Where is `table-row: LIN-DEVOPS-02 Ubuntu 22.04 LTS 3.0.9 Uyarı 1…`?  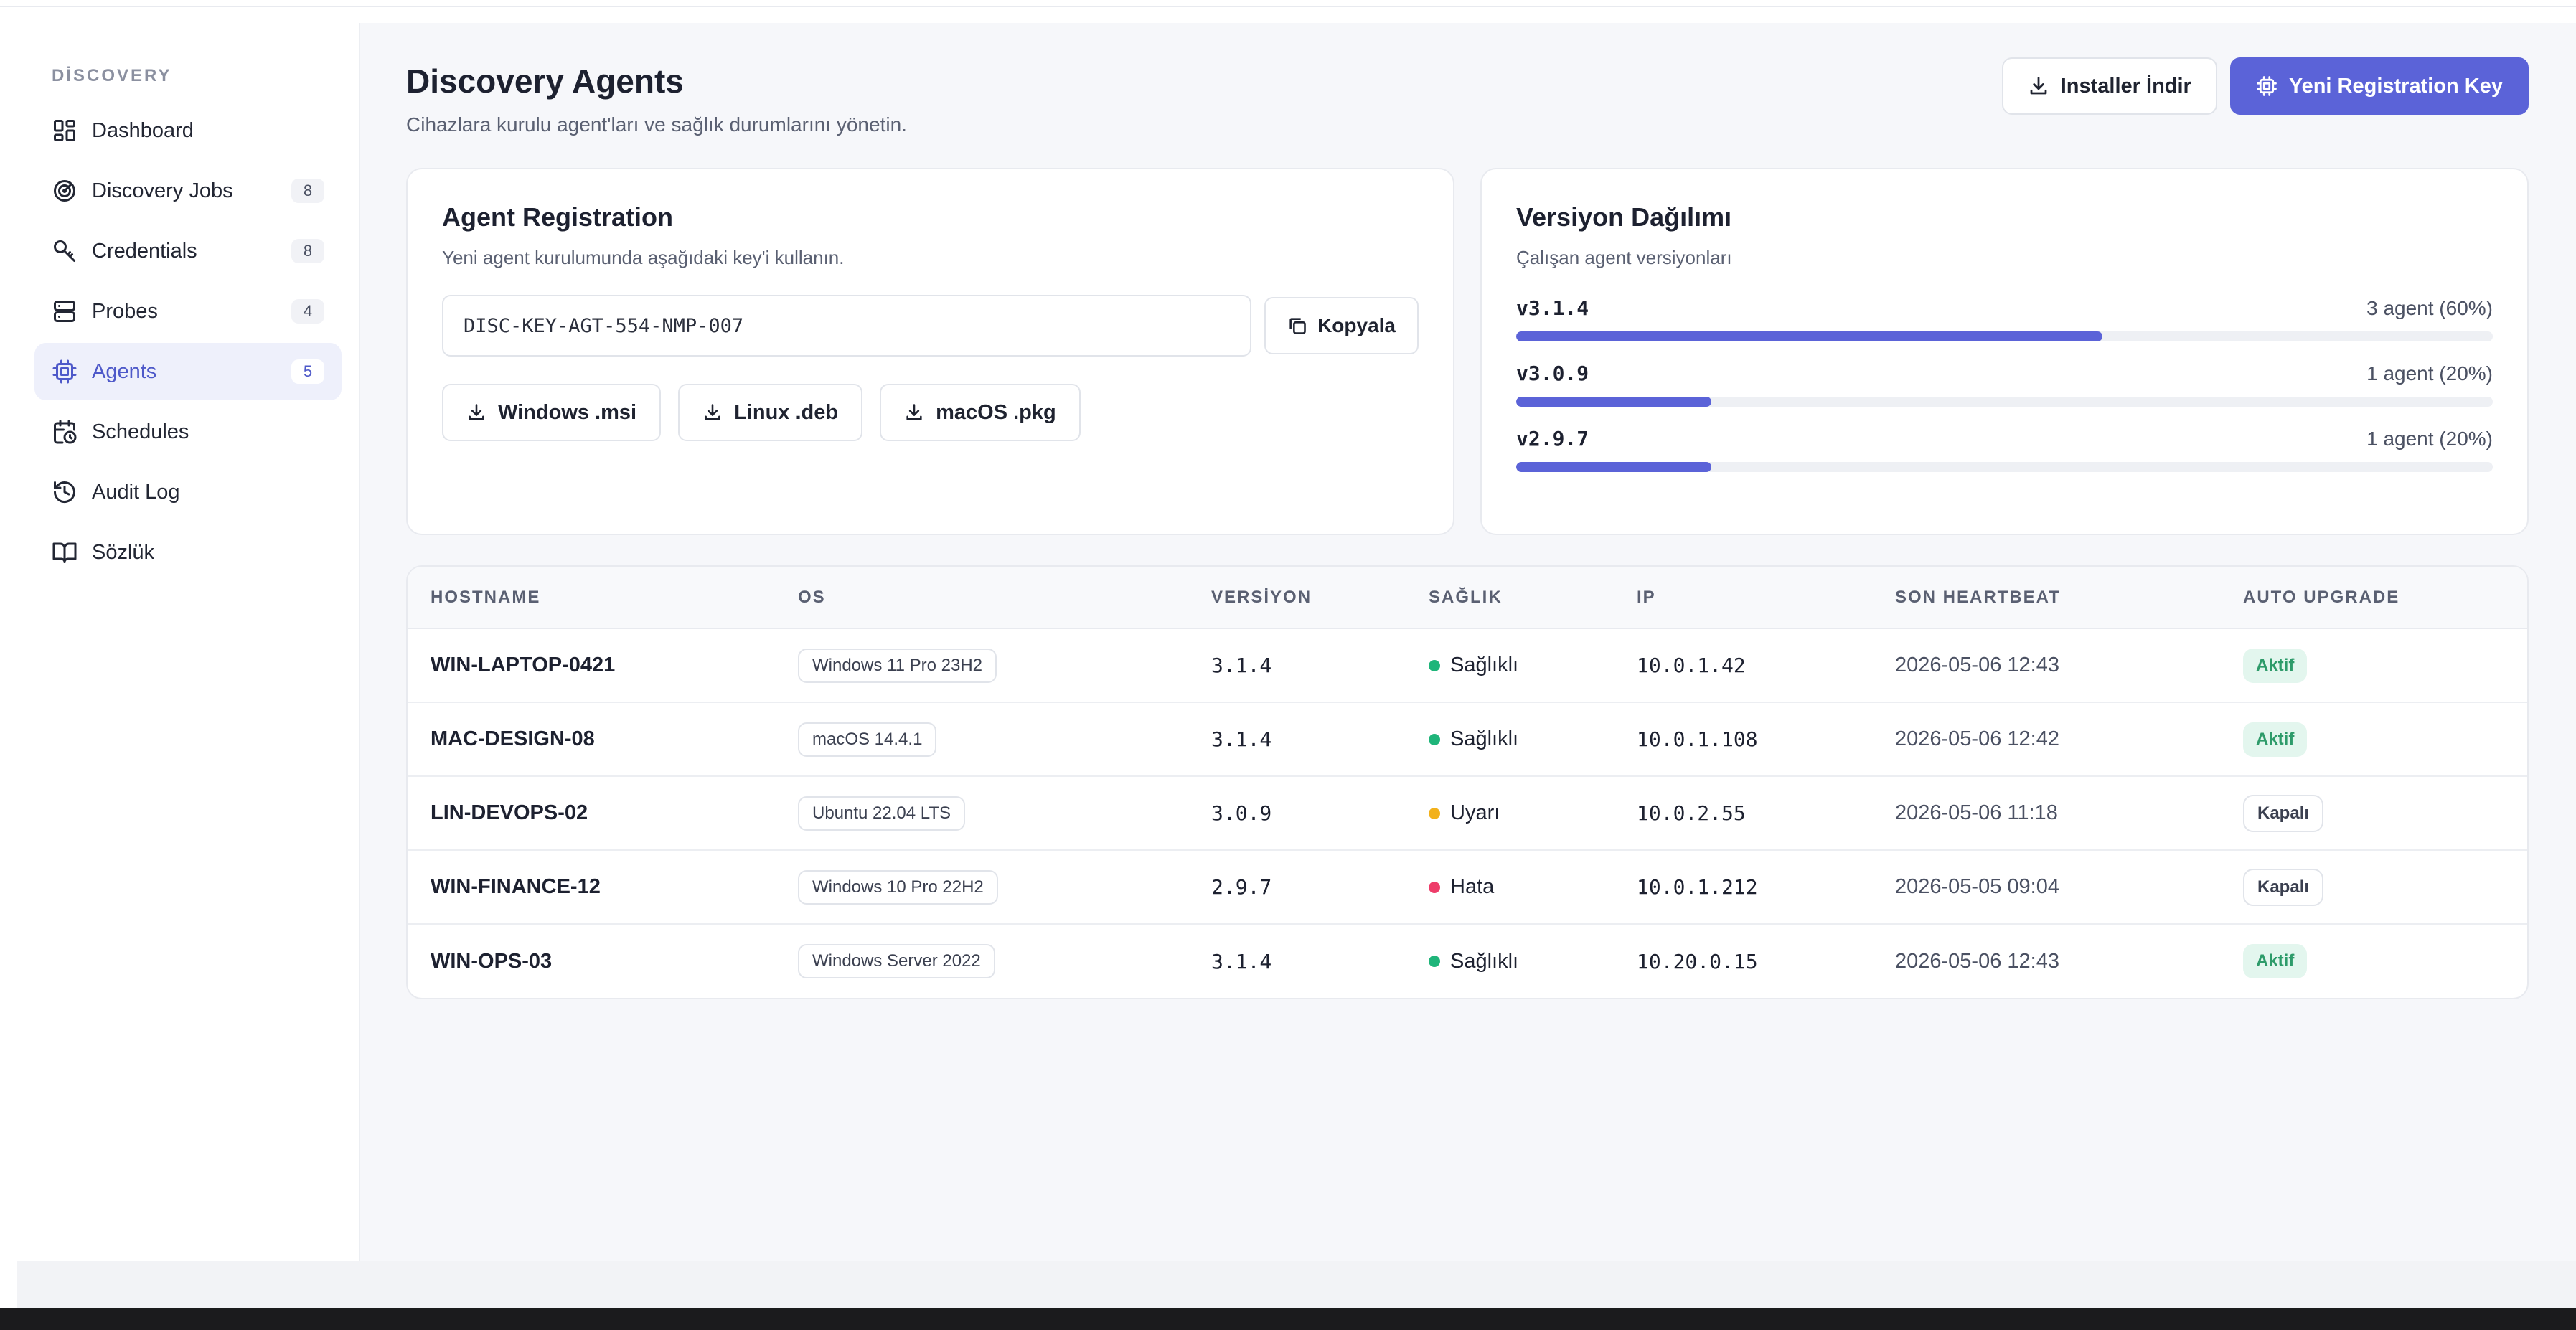
table-row: LIN-DEVOPS-02 Ubuntu 22.04 LTS 3.0.9 Uyarı 1… is located at coordinates (1467, 813).